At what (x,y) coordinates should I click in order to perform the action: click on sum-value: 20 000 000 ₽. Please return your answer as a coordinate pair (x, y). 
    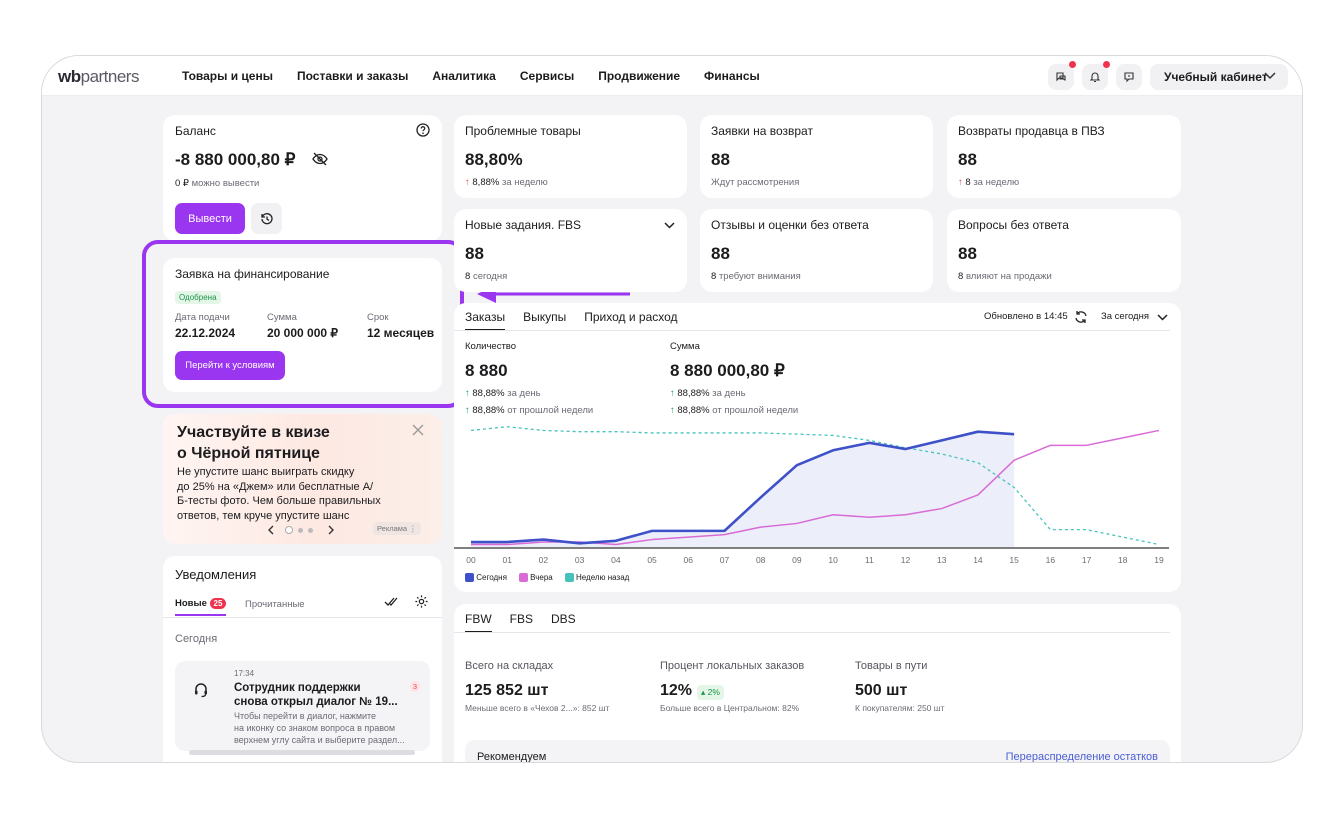
    Looking at the image, I should click on (303, 333).